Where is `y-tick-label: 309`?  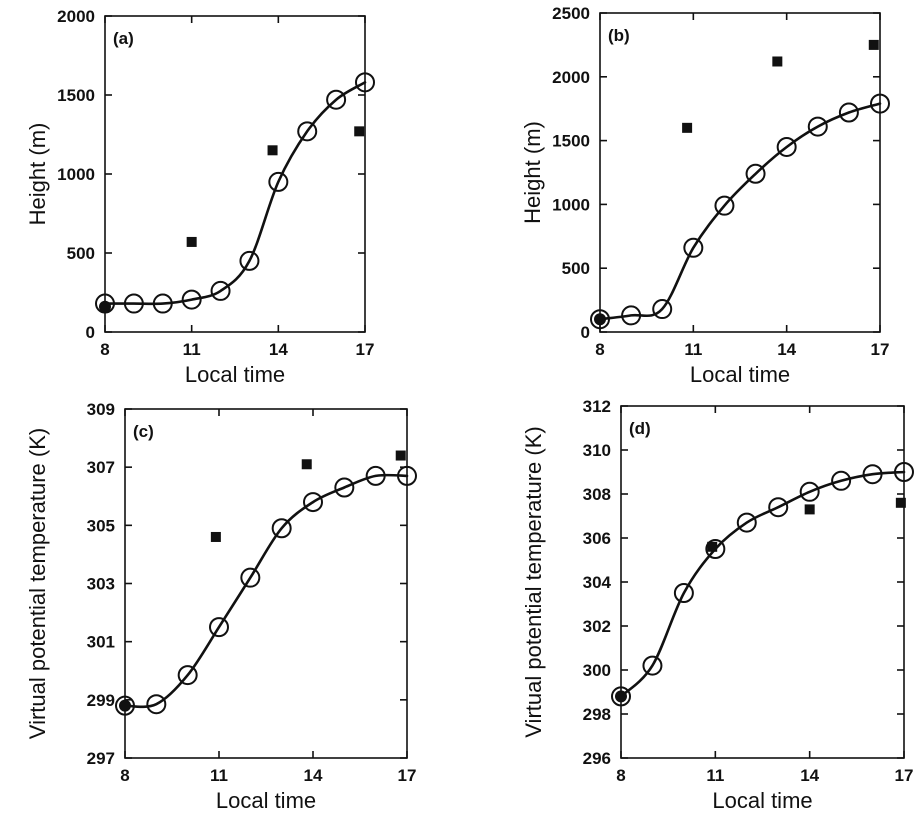 y-tick-label: 309 is located at coordinates (101, 409).